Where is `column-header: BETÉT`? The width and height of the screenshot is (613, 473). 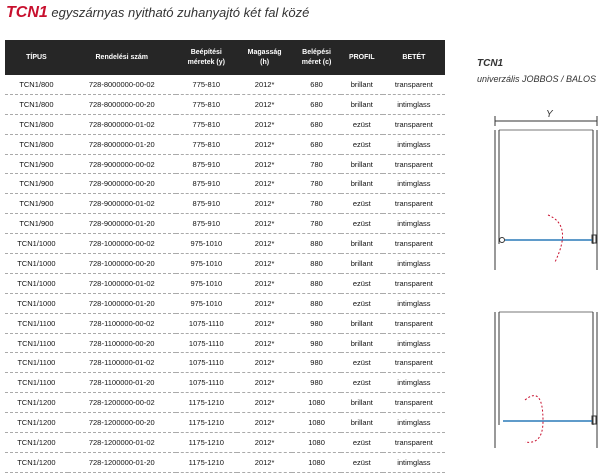
column-header: BETÉT is located at coordinates (413, 57).